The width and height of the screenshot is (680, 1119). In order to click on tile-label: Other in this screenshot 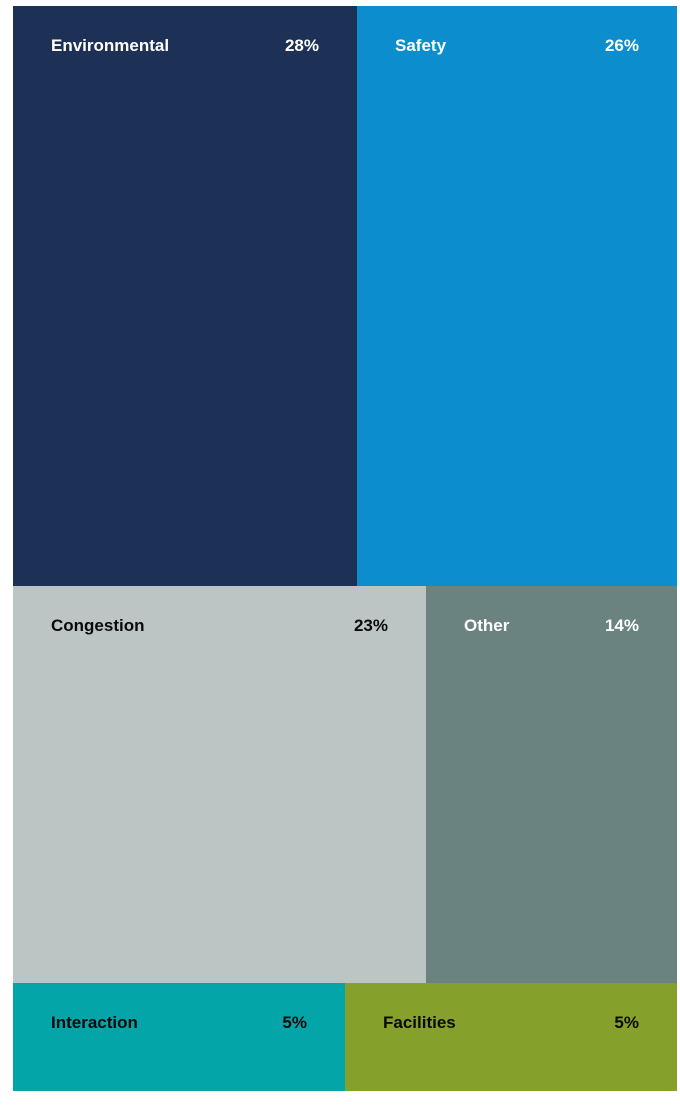, I will do `click(487, 625)`.